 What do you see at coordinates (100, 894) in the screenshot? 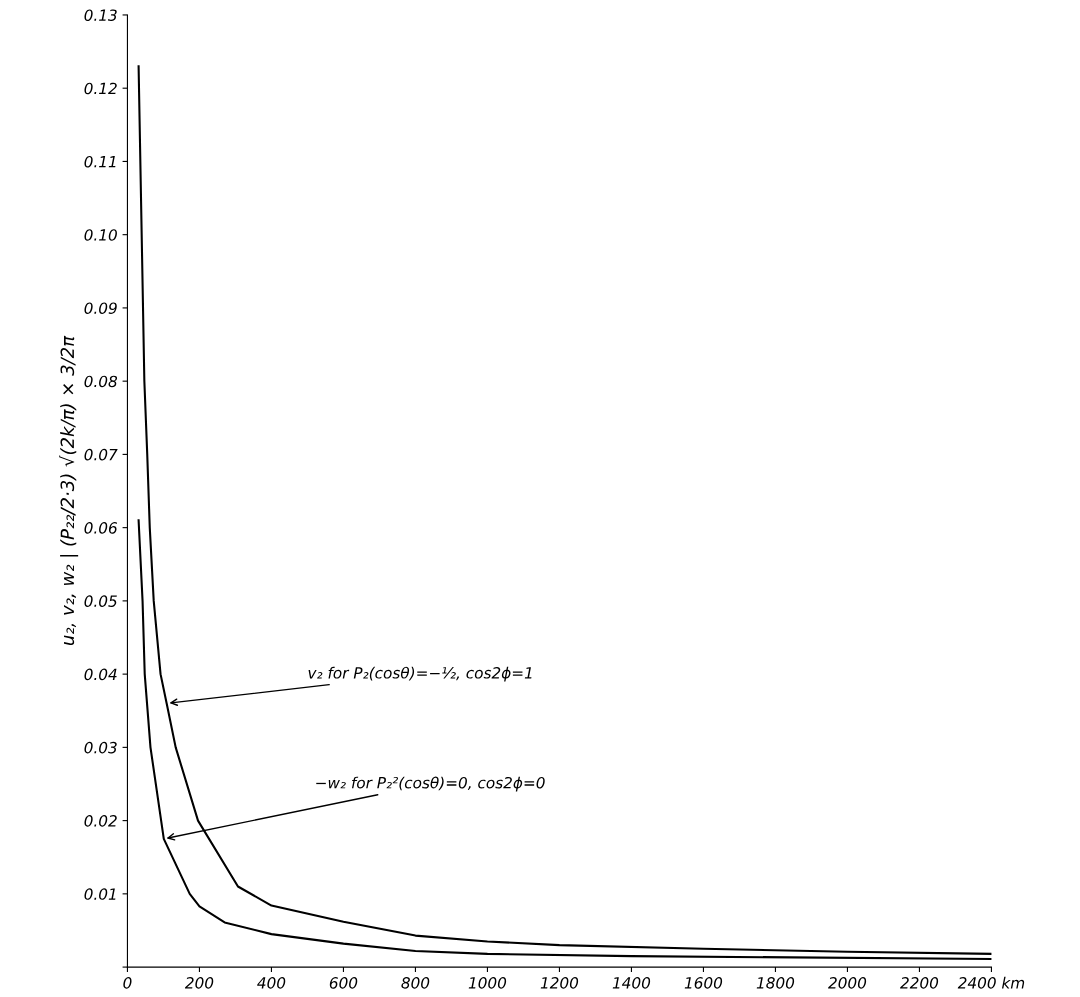
I see `y-tick-label: 0.01` at bounding box center [100, 894].